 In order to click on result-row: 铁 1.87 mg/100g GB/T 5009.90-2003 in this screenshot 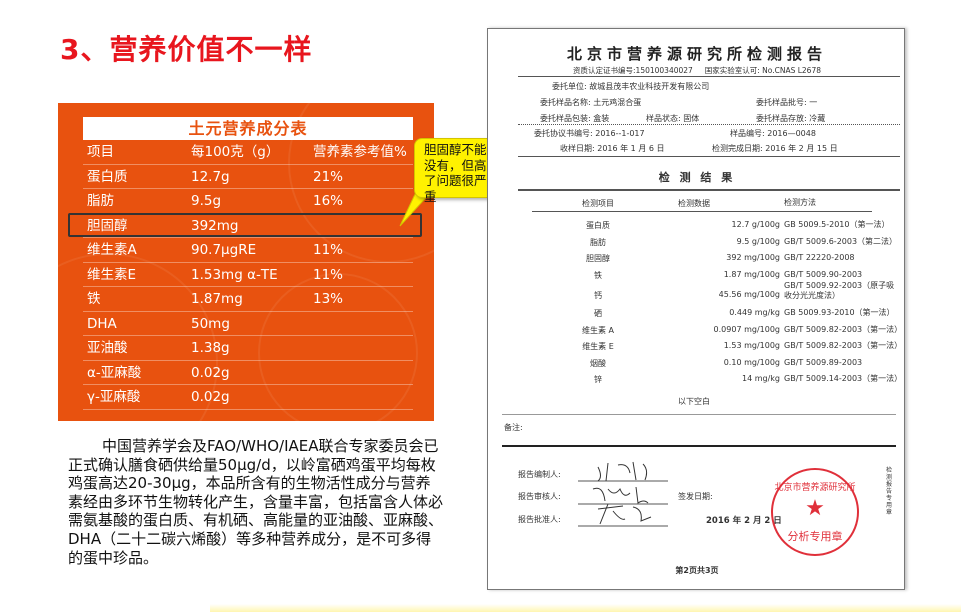, I will do `click(709, 275)`.